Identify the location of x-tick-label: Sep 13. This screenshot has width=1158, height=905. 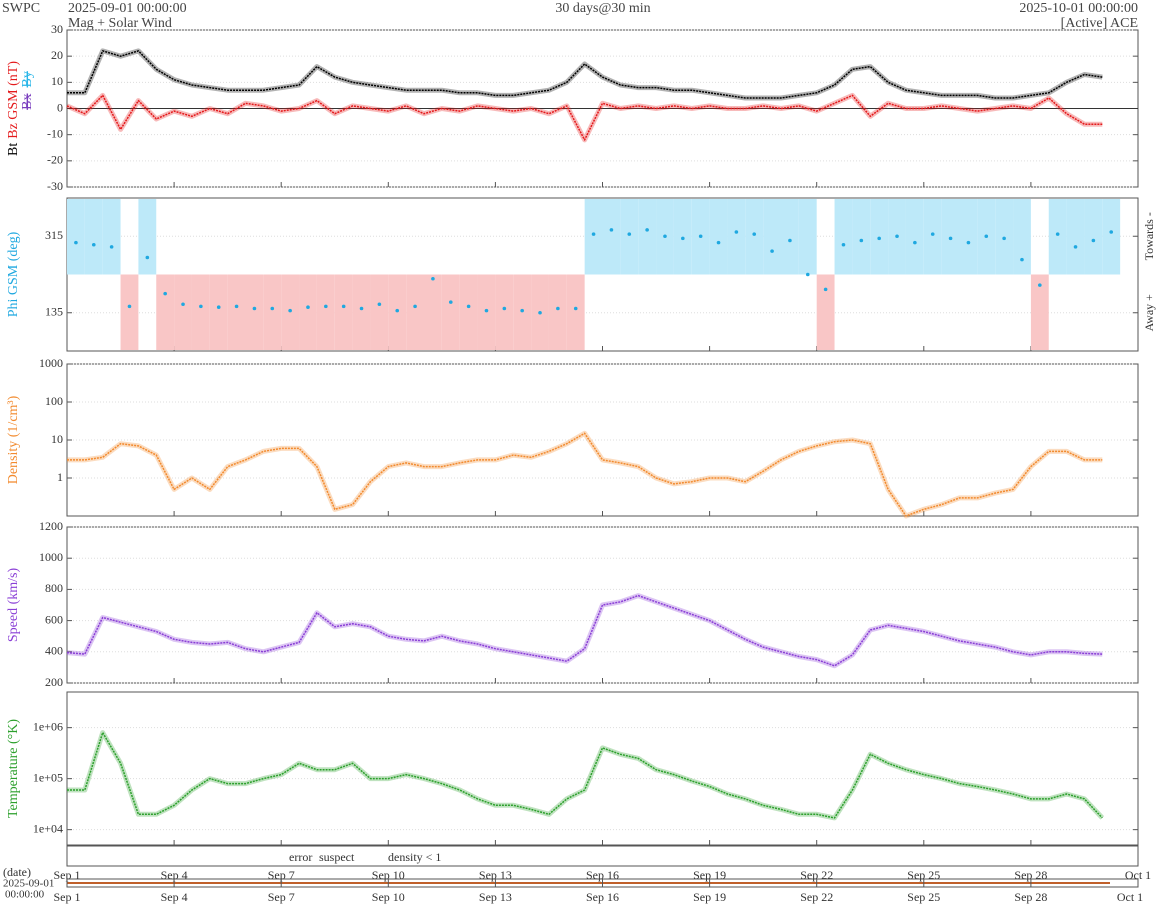
(495, 875).